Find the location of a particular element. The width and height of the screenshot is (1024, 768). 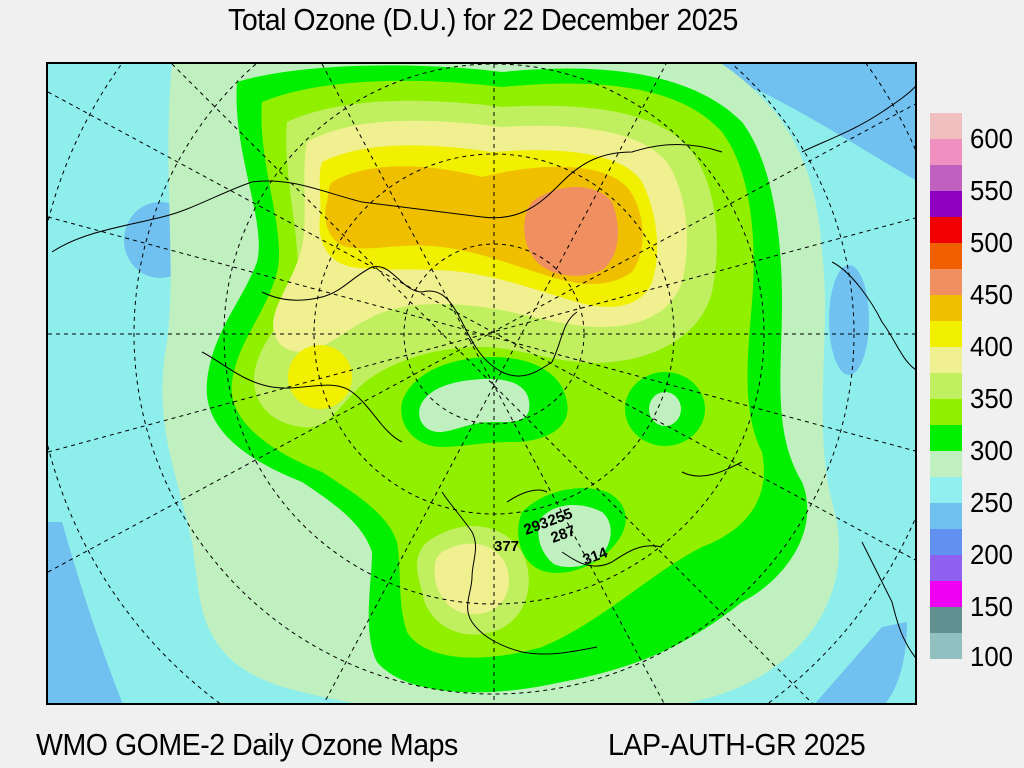

legend-label-200: 200 is located at coordinates (991, 554).